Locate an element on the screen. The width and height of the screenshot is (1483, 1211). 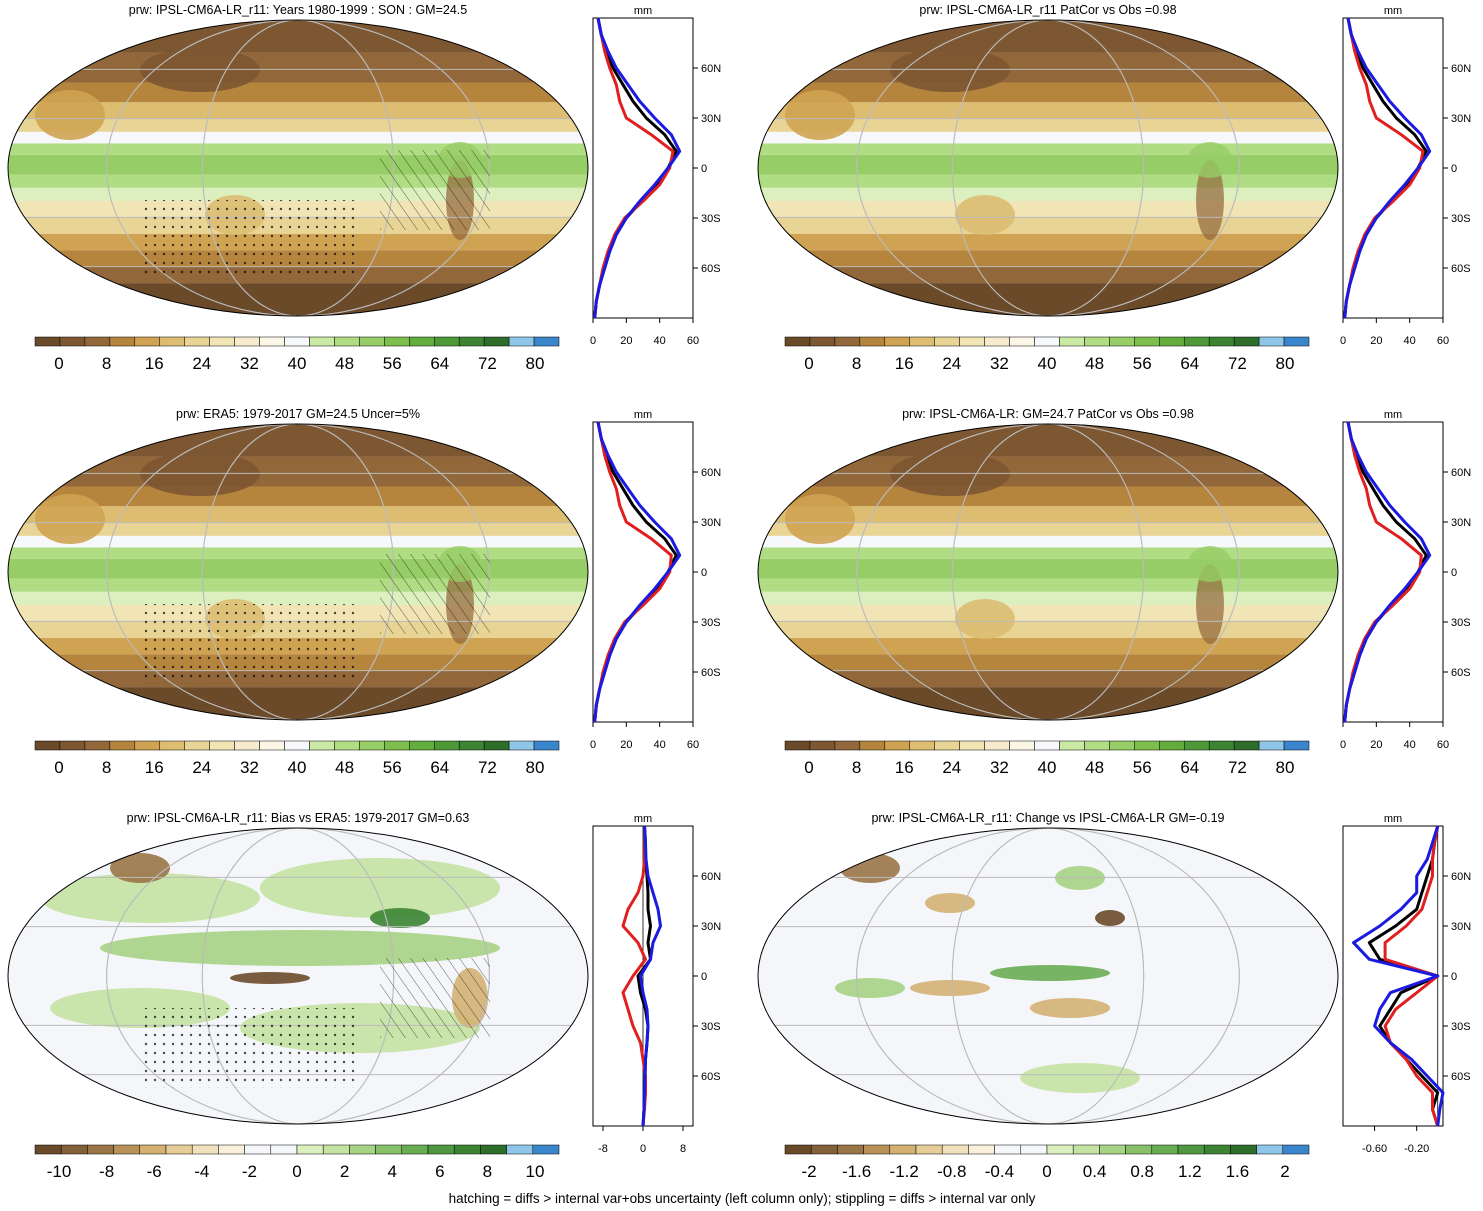
zonal-ytick-label: 0 is located at coordinates (704, 573).